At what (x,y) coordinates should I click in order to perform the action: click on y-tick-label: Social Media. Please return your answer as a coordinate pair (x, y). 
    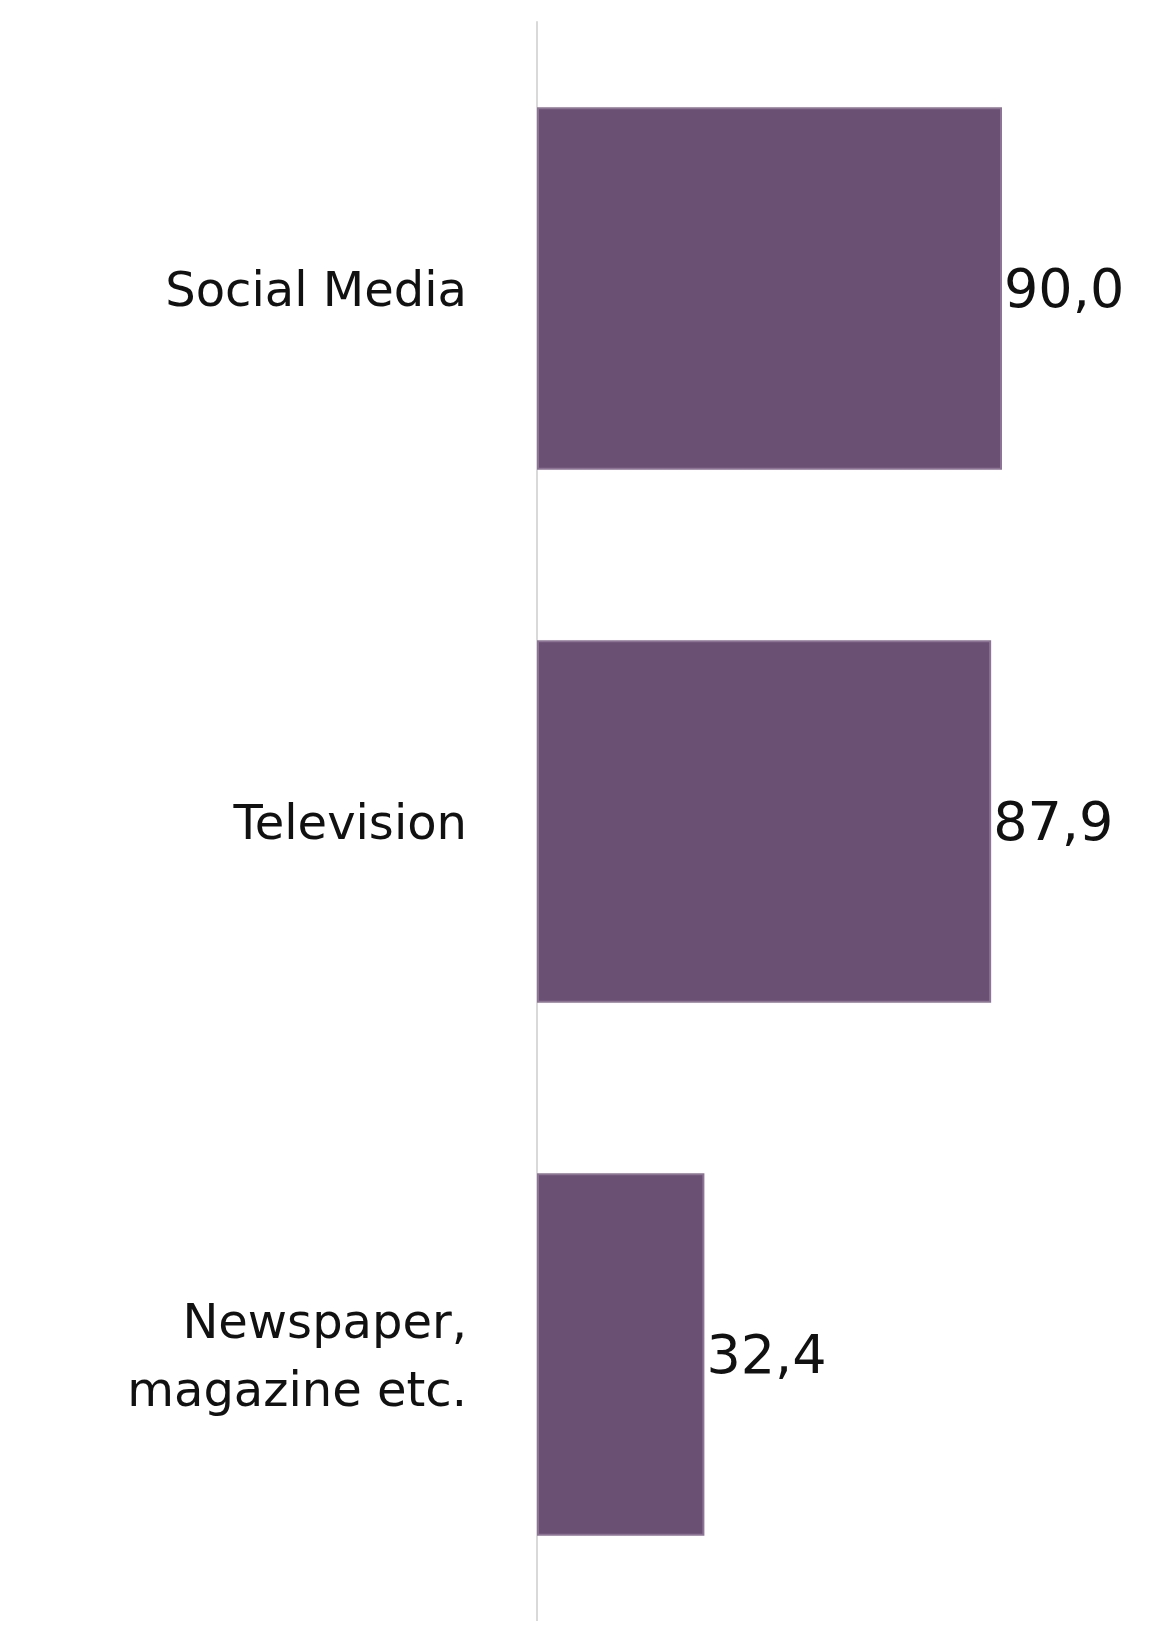
    Looking at the image, I should click on (316, 288).